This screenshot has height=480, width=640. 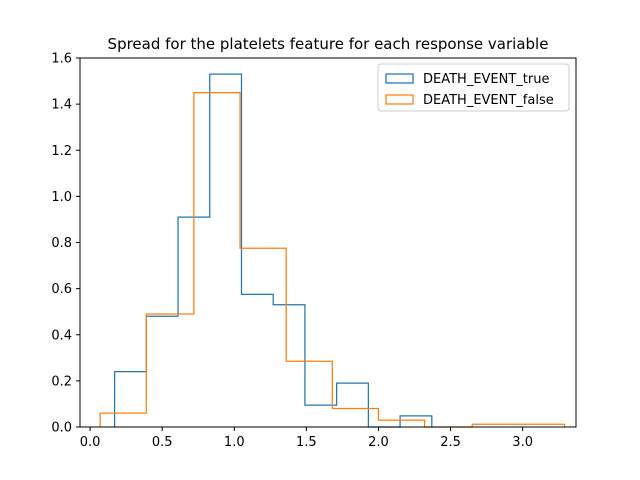 I want to click on x-tick-label: 1.5, so click(x=306, y=442).